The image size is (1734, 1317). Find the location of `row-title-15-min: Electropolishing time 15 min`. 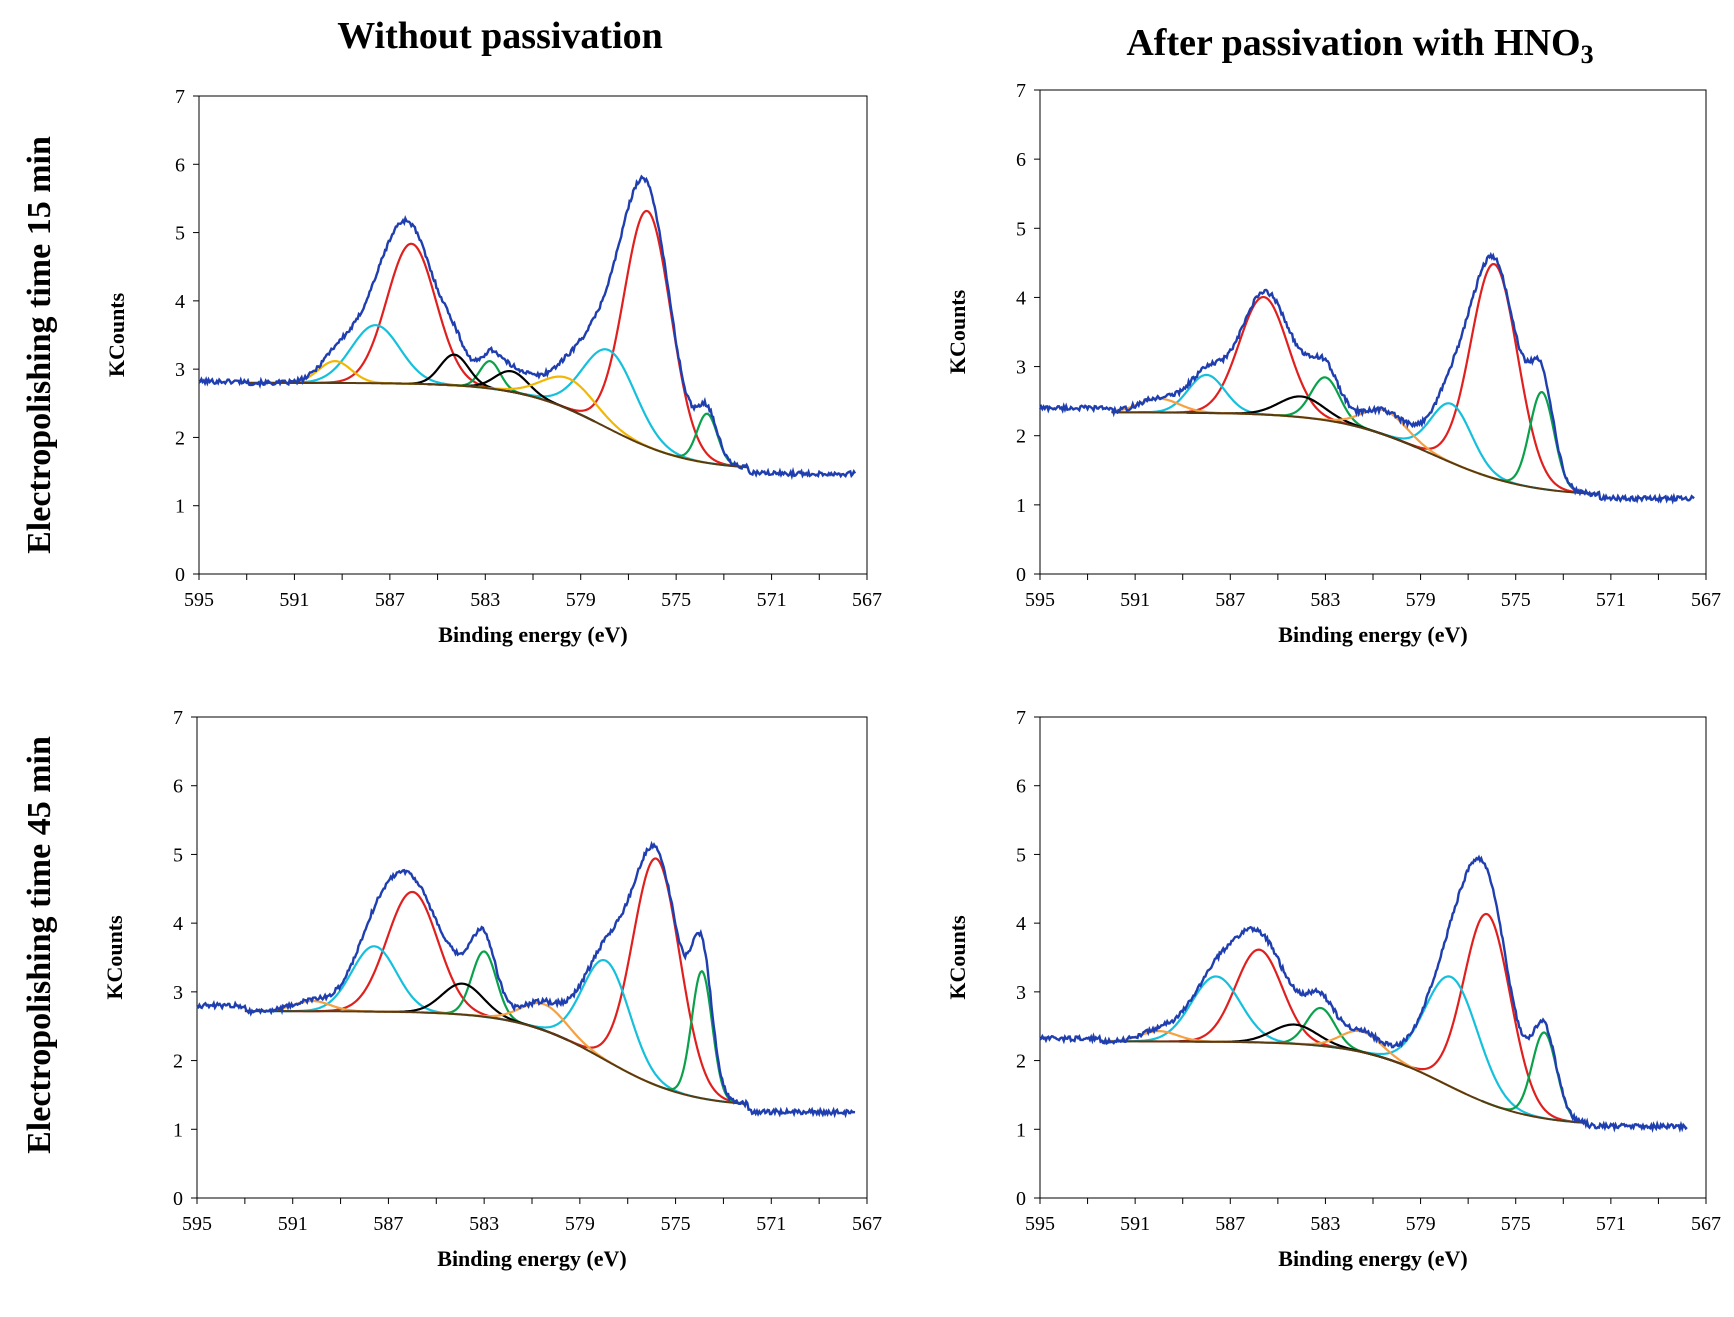

row-title-15-min: Electropolishing time 15 min is located at coordinates (39, 345).